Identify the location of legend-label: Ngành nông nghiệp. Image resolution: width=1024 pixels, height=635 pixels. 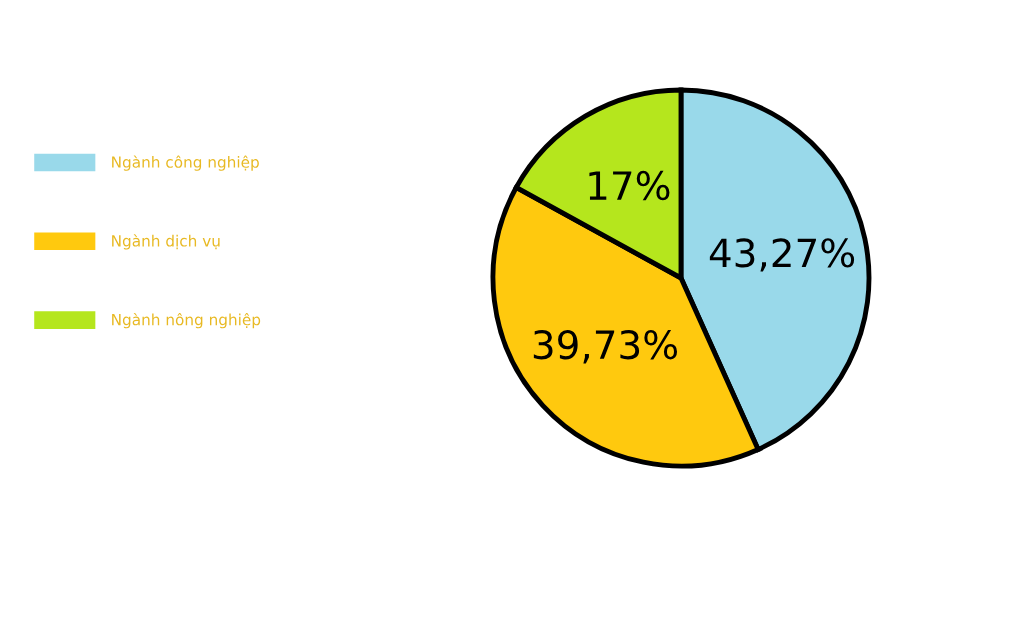
(186, 320).